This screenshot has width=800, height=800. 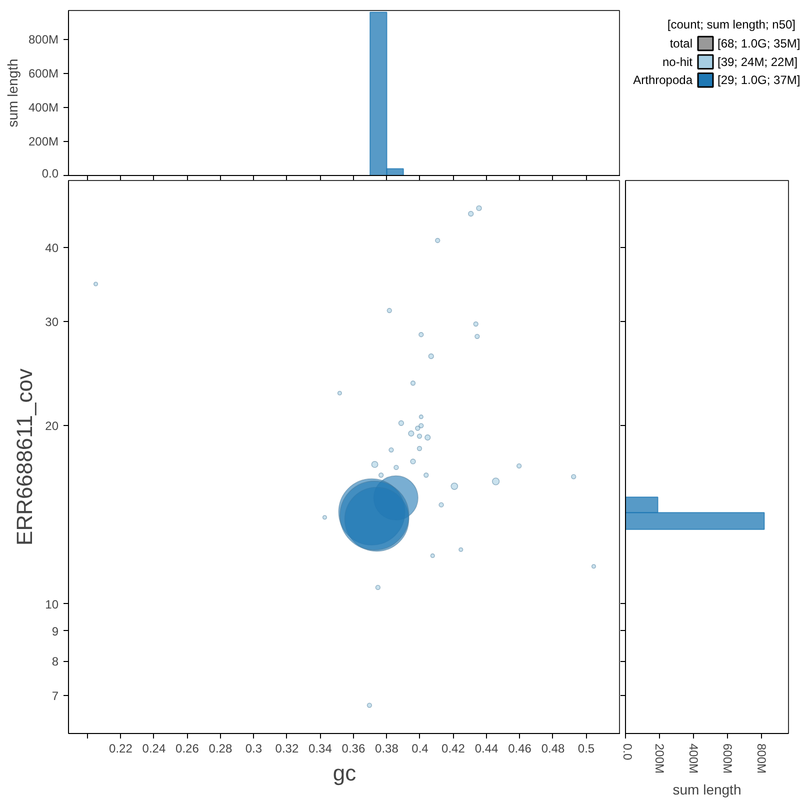 What do you see at coordinates (344, 773) in the screenshot?
I see `x-axis-title: gc` at bounding box center [344, 773].